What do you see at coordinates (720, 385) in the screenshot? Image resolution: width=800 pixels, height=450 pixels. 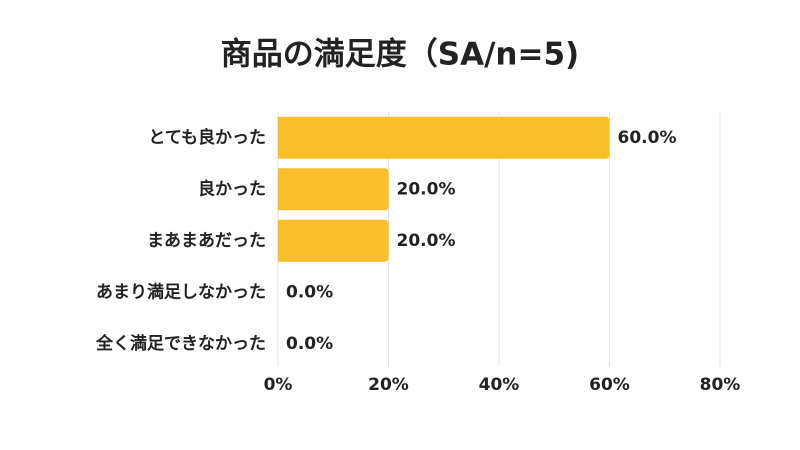 I see `x-tick-label: 80%` at bounding box center [720, 385].